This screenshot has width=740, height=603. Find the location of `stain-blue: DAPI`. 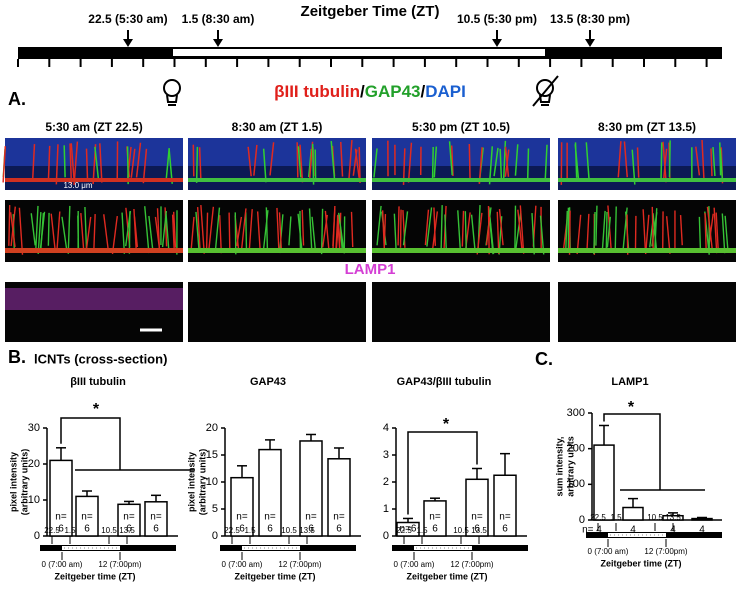

stain-blue: DAPI is located at coordinates (445, 91).